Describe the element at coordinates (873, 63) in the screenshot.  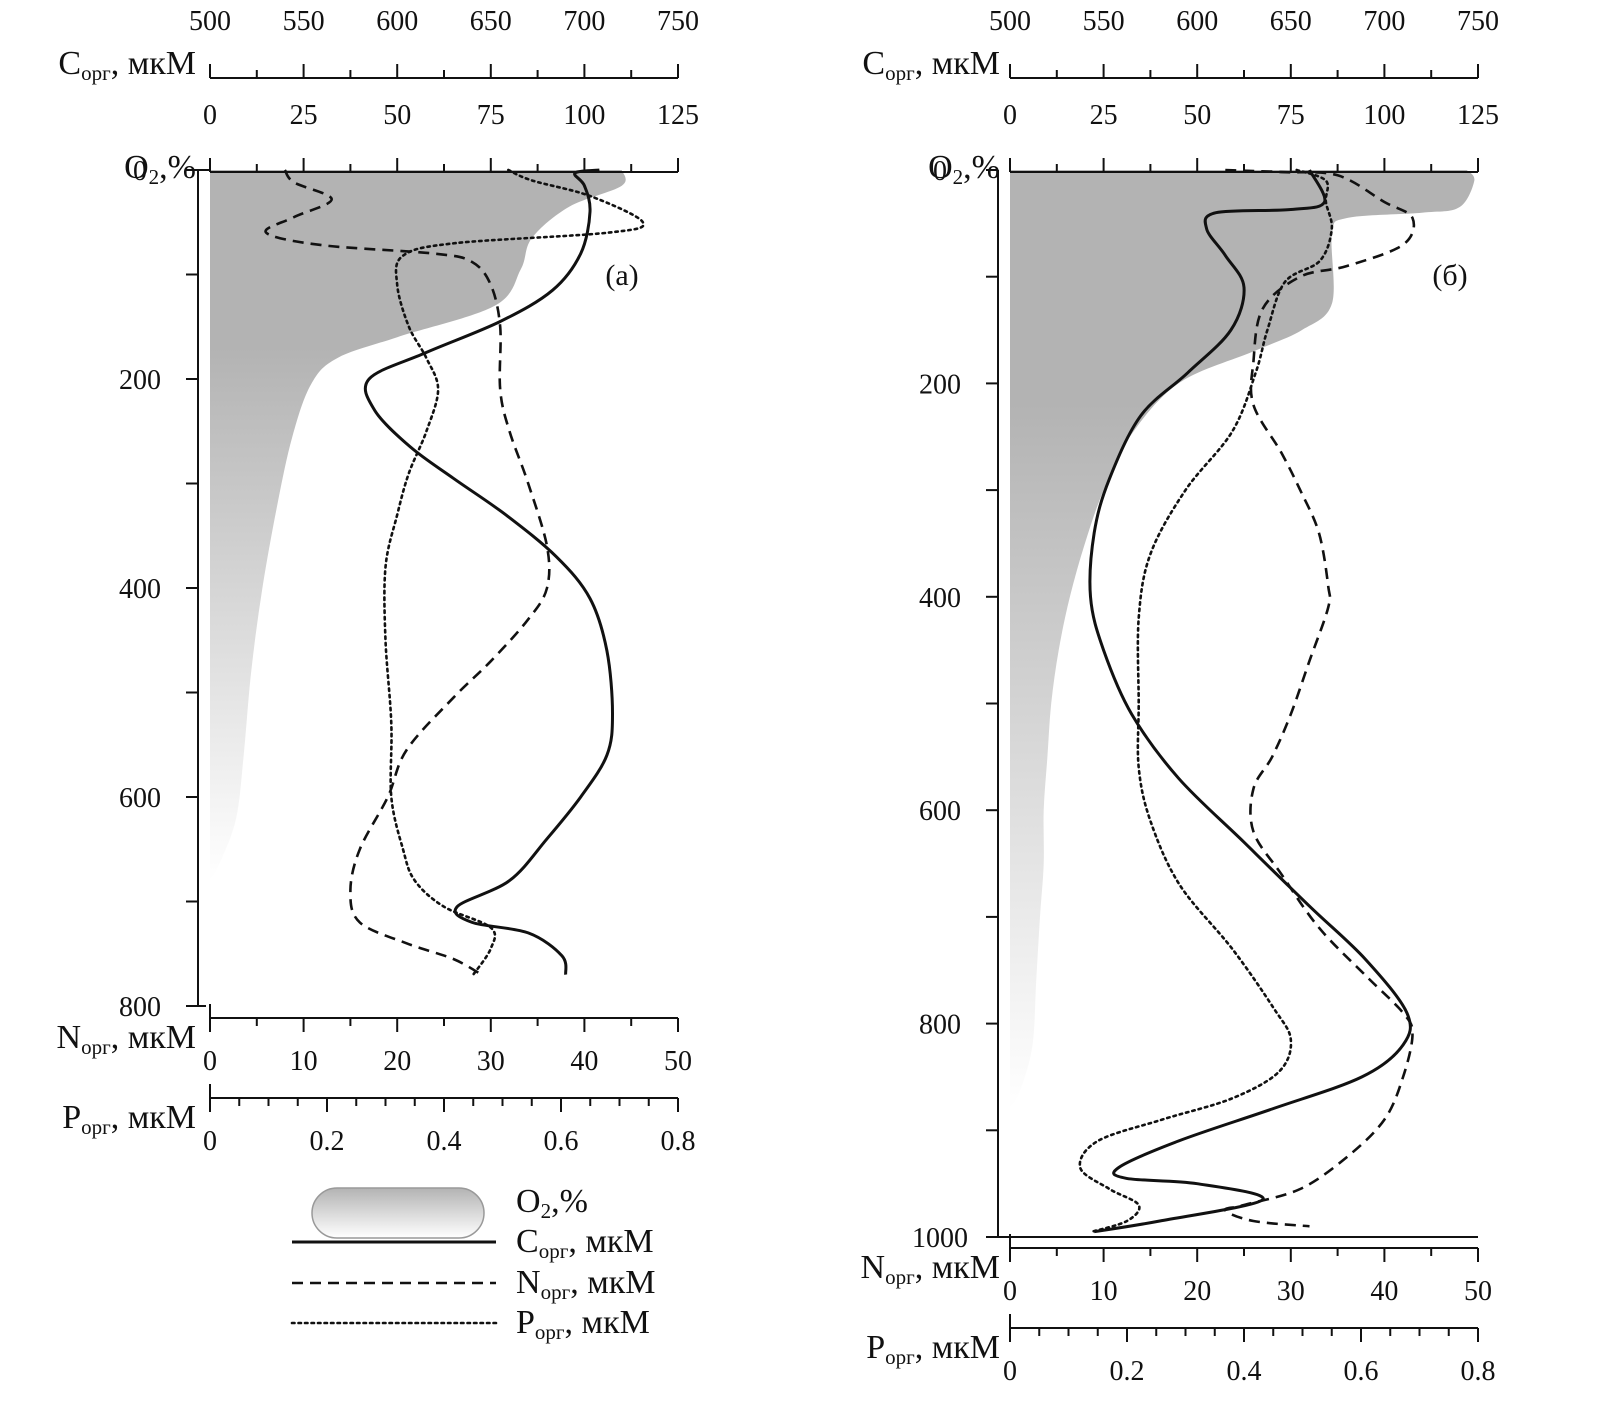
I see `panel-b-axis-c-name-main: C` at that location.